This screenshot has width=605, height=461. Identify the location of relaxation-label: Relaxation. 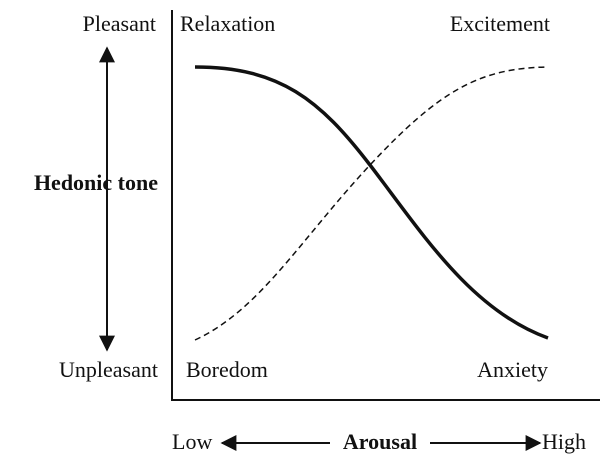
(227, 23).